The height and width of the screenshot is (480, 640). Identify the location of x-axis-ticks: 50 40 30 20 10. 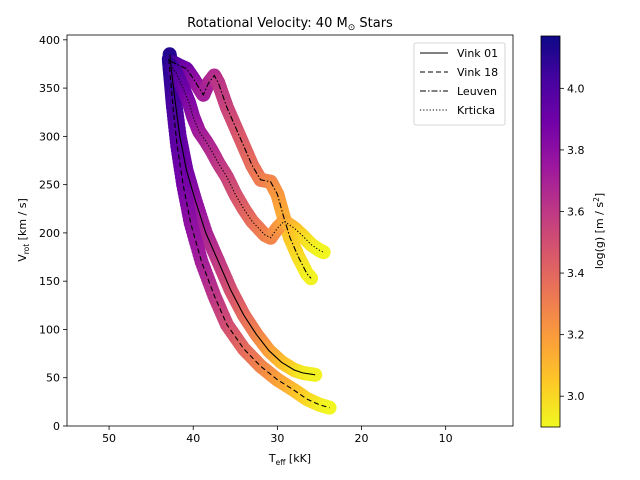
(277, 435).